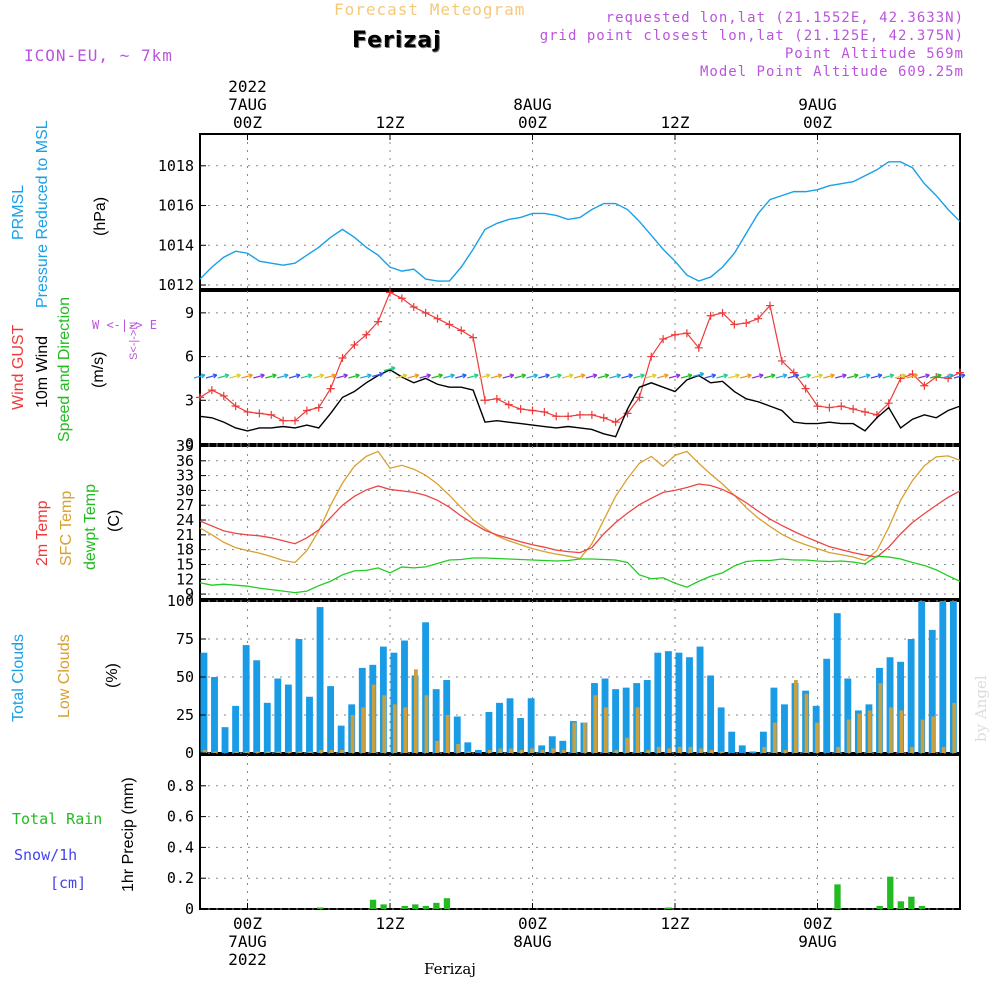 Image resolution: width=1000 pixels, height=1000 pixels. What do you see at coordinates (185, 476) in the screenshot?
I see `y-tick-label: 33` at bounding box center [185, 476].